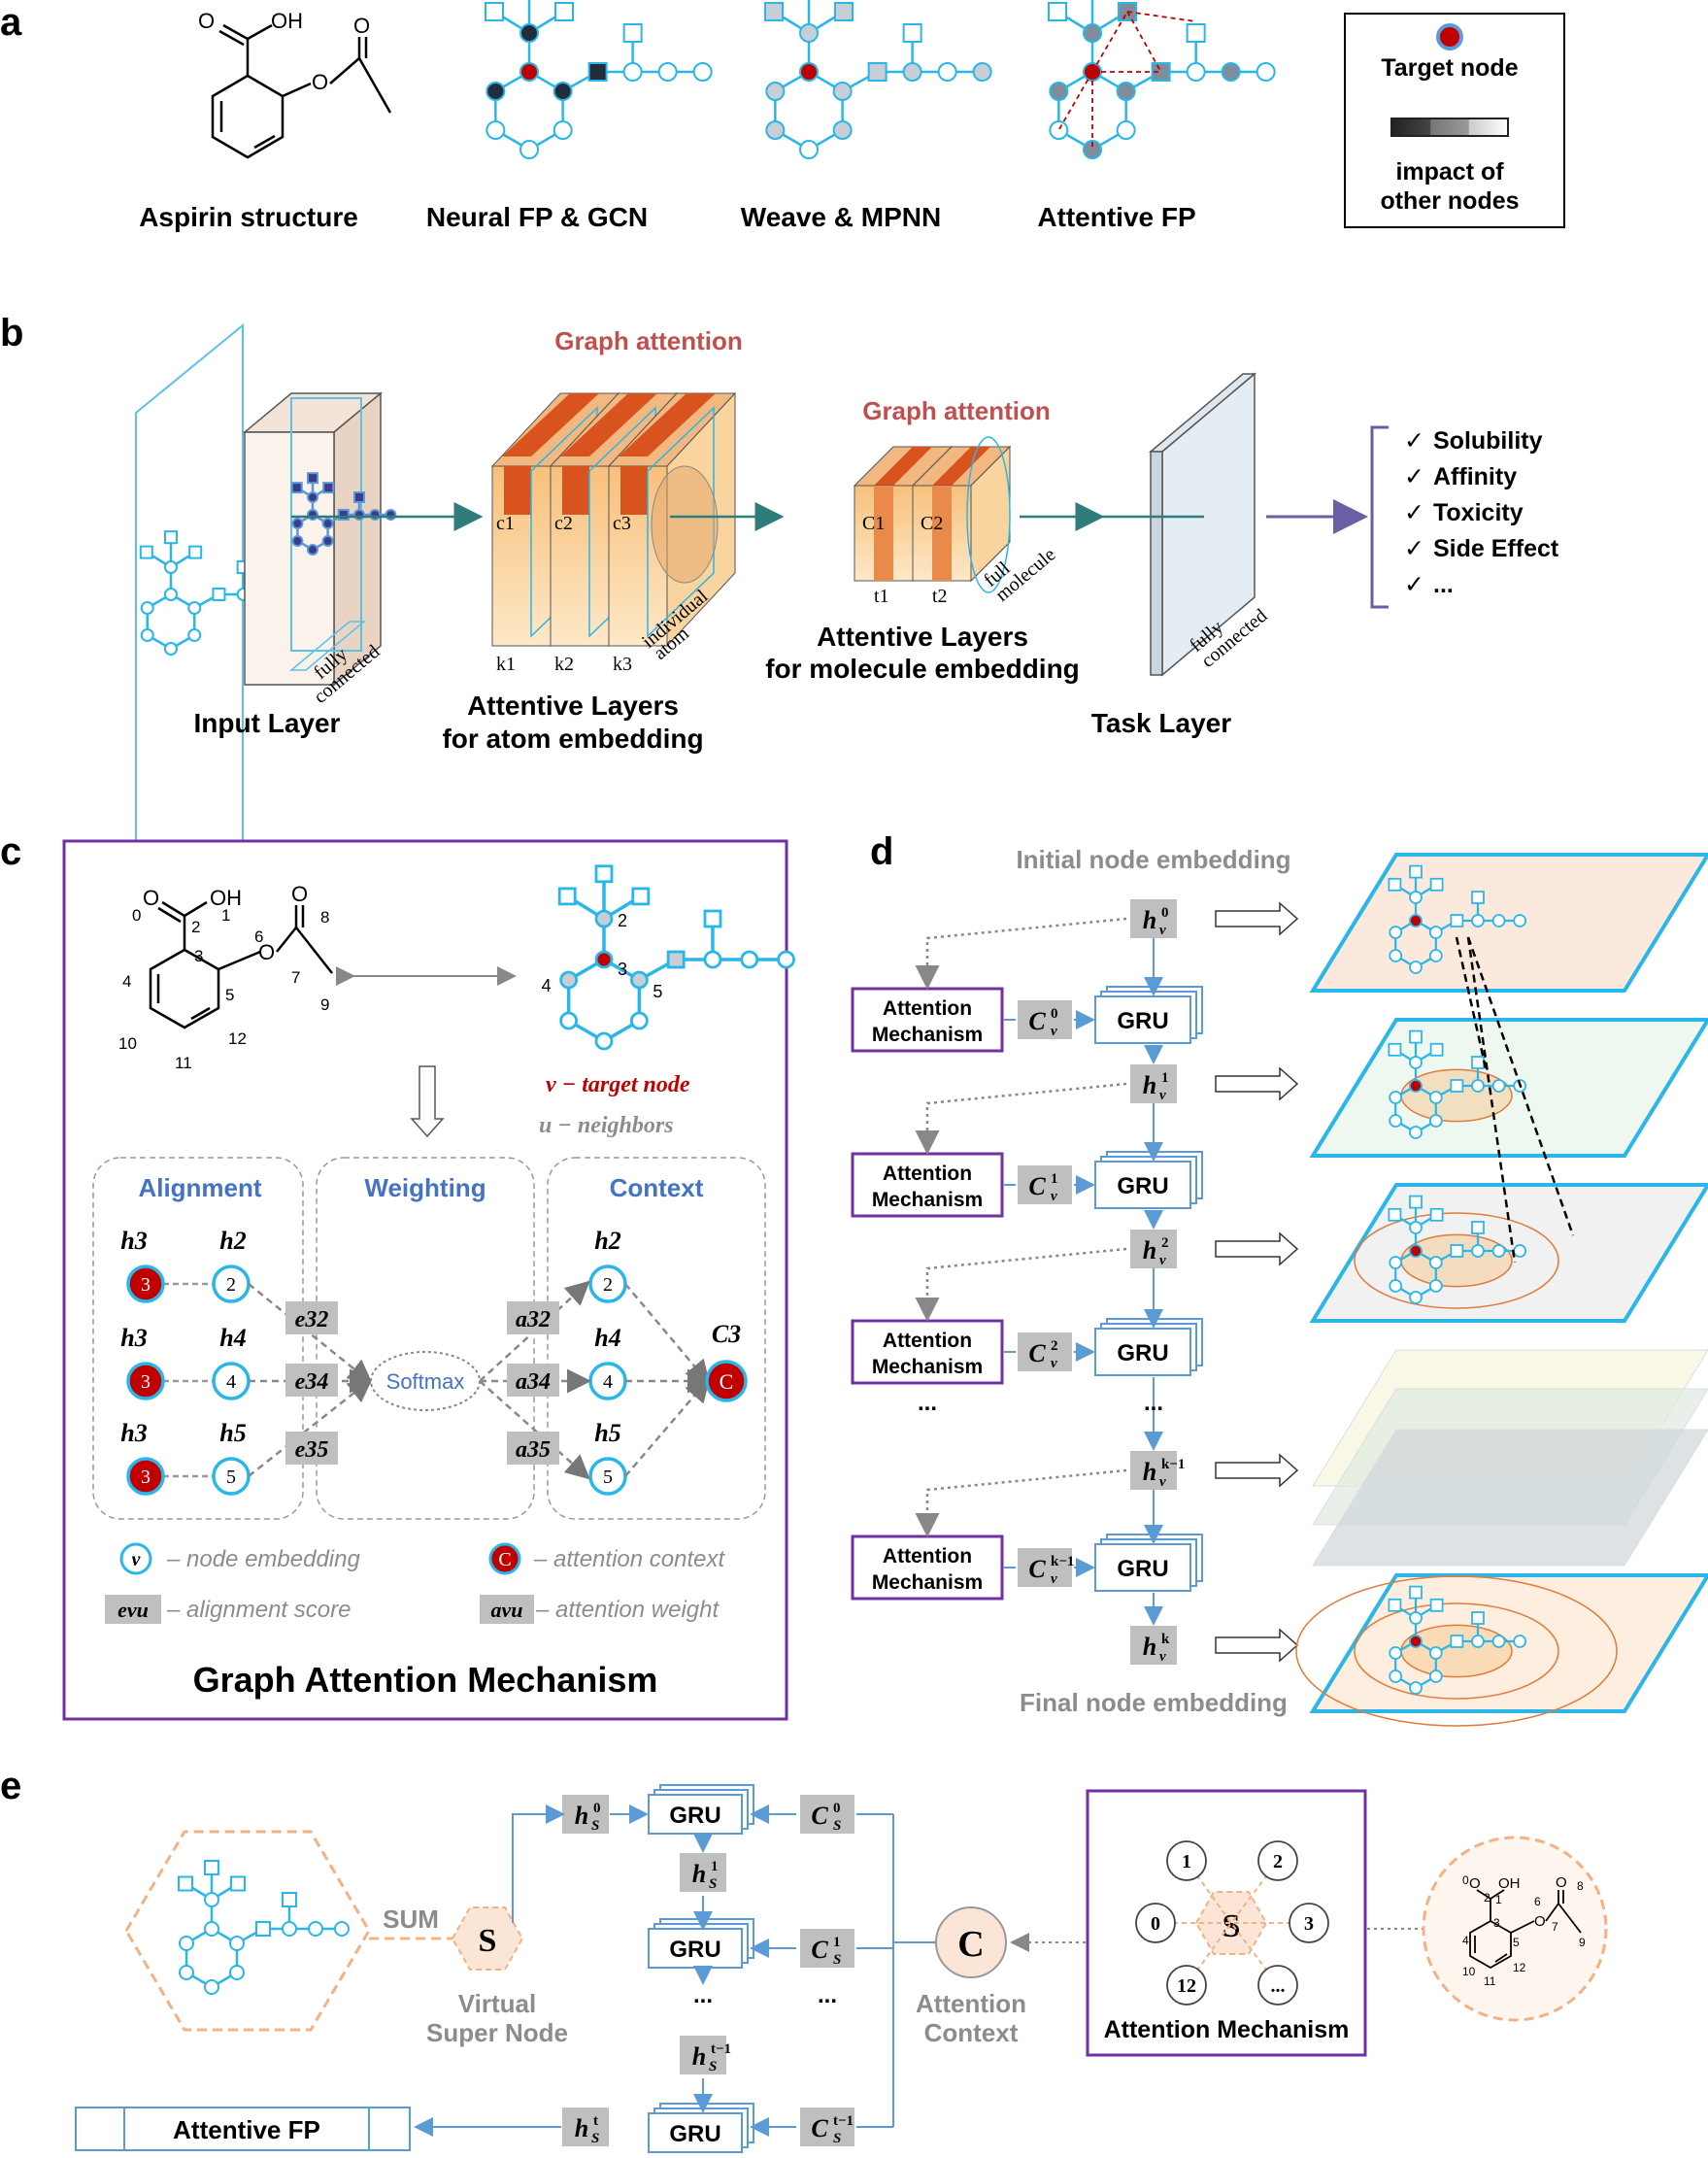 This screenshot has height=2158, width=1708. I want to click on d-c3-sub: v, so click(1054, 1579).